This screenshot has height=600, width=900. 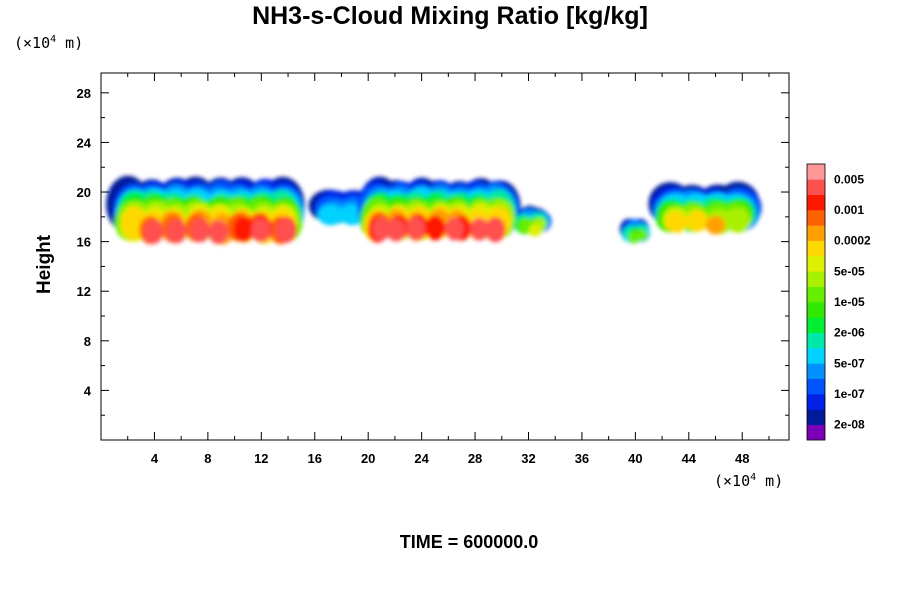 What do you see at coordinates (742, 458) in the screenshot?
I see `x-tick-label: 48` at bounding box center [742, 458].